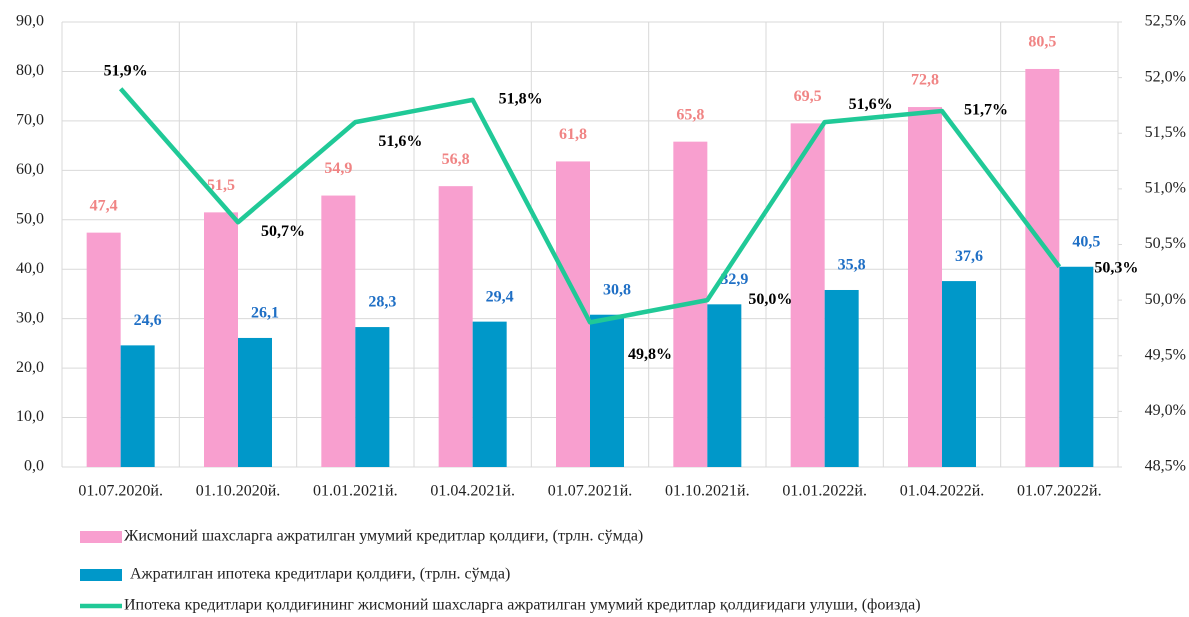 The image size is (1189, 617). Describe the element at coordinates (30, 169) in the screenshot. I see `y-tick-label: 60,0` at that location.